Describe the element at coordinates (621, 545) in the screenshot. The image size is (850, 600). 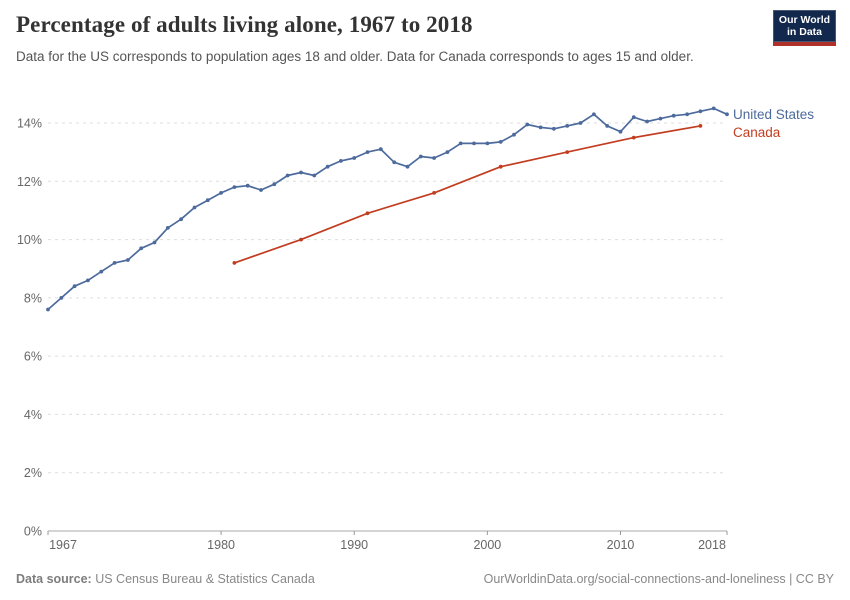
I see `x-axis-tick-label: 2010` at that location.